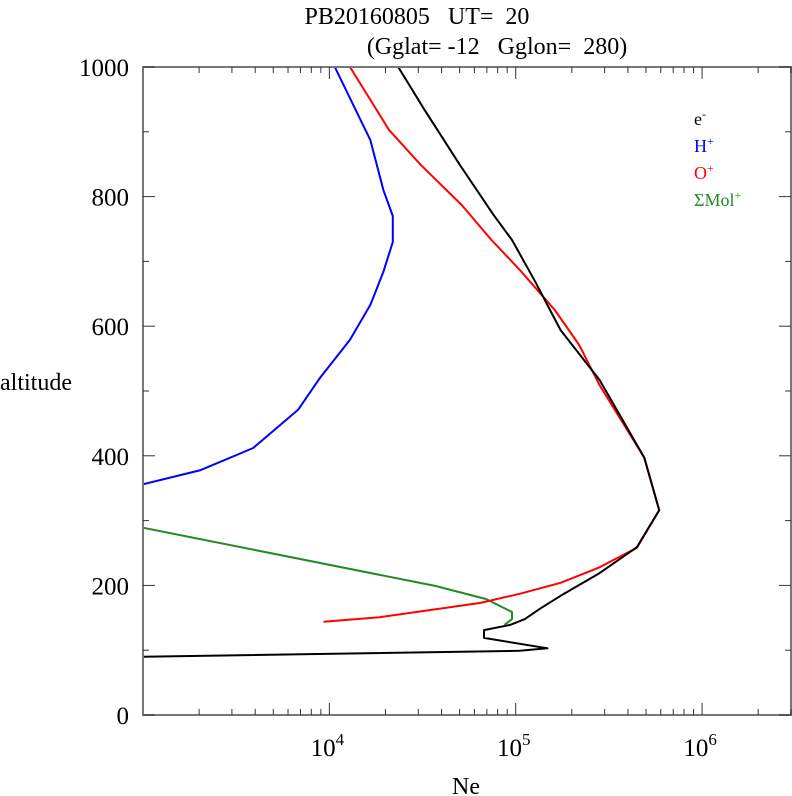 The image size is (792, 796). I want to click on x-tick-label-exponent: 5, so click(526, 739).